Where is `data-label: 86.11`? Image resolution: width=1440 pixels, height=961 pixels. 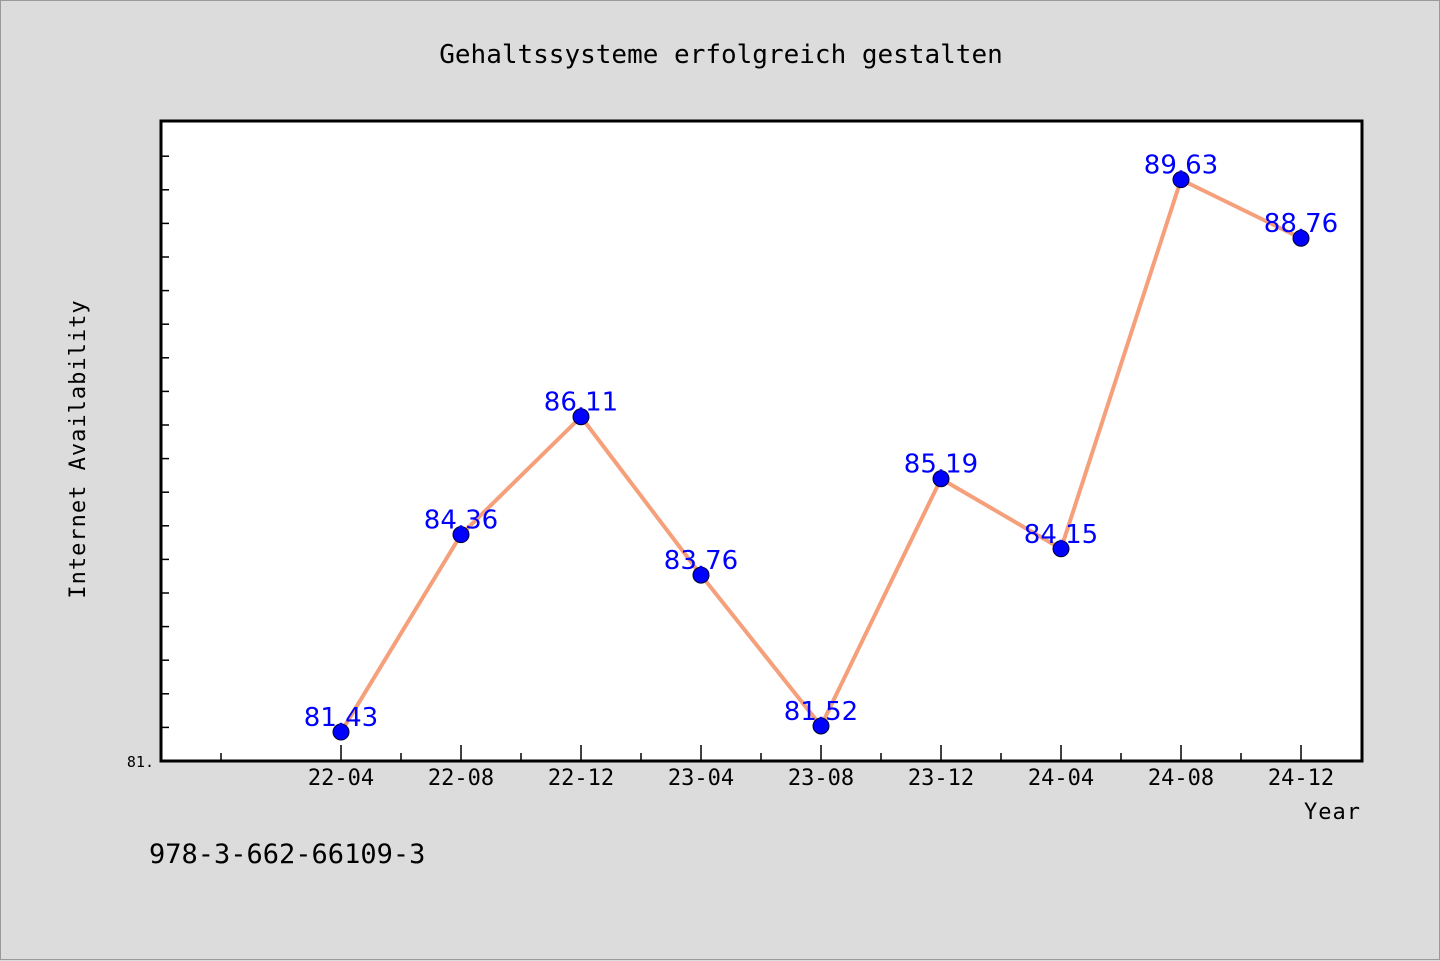 data-label: 86.11 is located at coordinates (581, 403).